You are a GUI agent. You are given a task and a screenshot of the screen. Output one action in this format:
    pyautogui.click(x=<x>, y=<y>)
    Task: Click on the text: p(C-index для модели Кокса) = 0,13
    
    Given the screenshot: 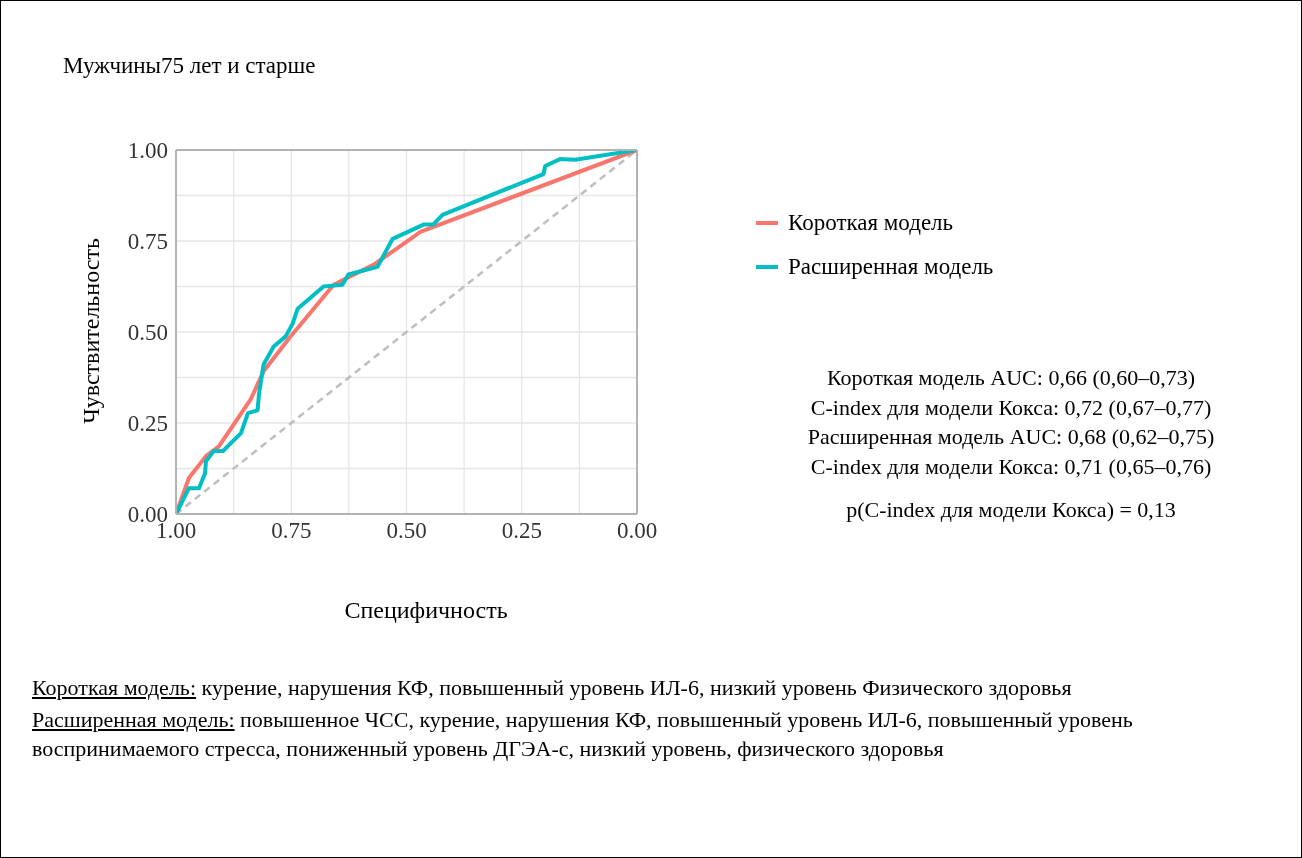 What is the action you would take?
    pyautogui.click(x=1011, y=510)
    